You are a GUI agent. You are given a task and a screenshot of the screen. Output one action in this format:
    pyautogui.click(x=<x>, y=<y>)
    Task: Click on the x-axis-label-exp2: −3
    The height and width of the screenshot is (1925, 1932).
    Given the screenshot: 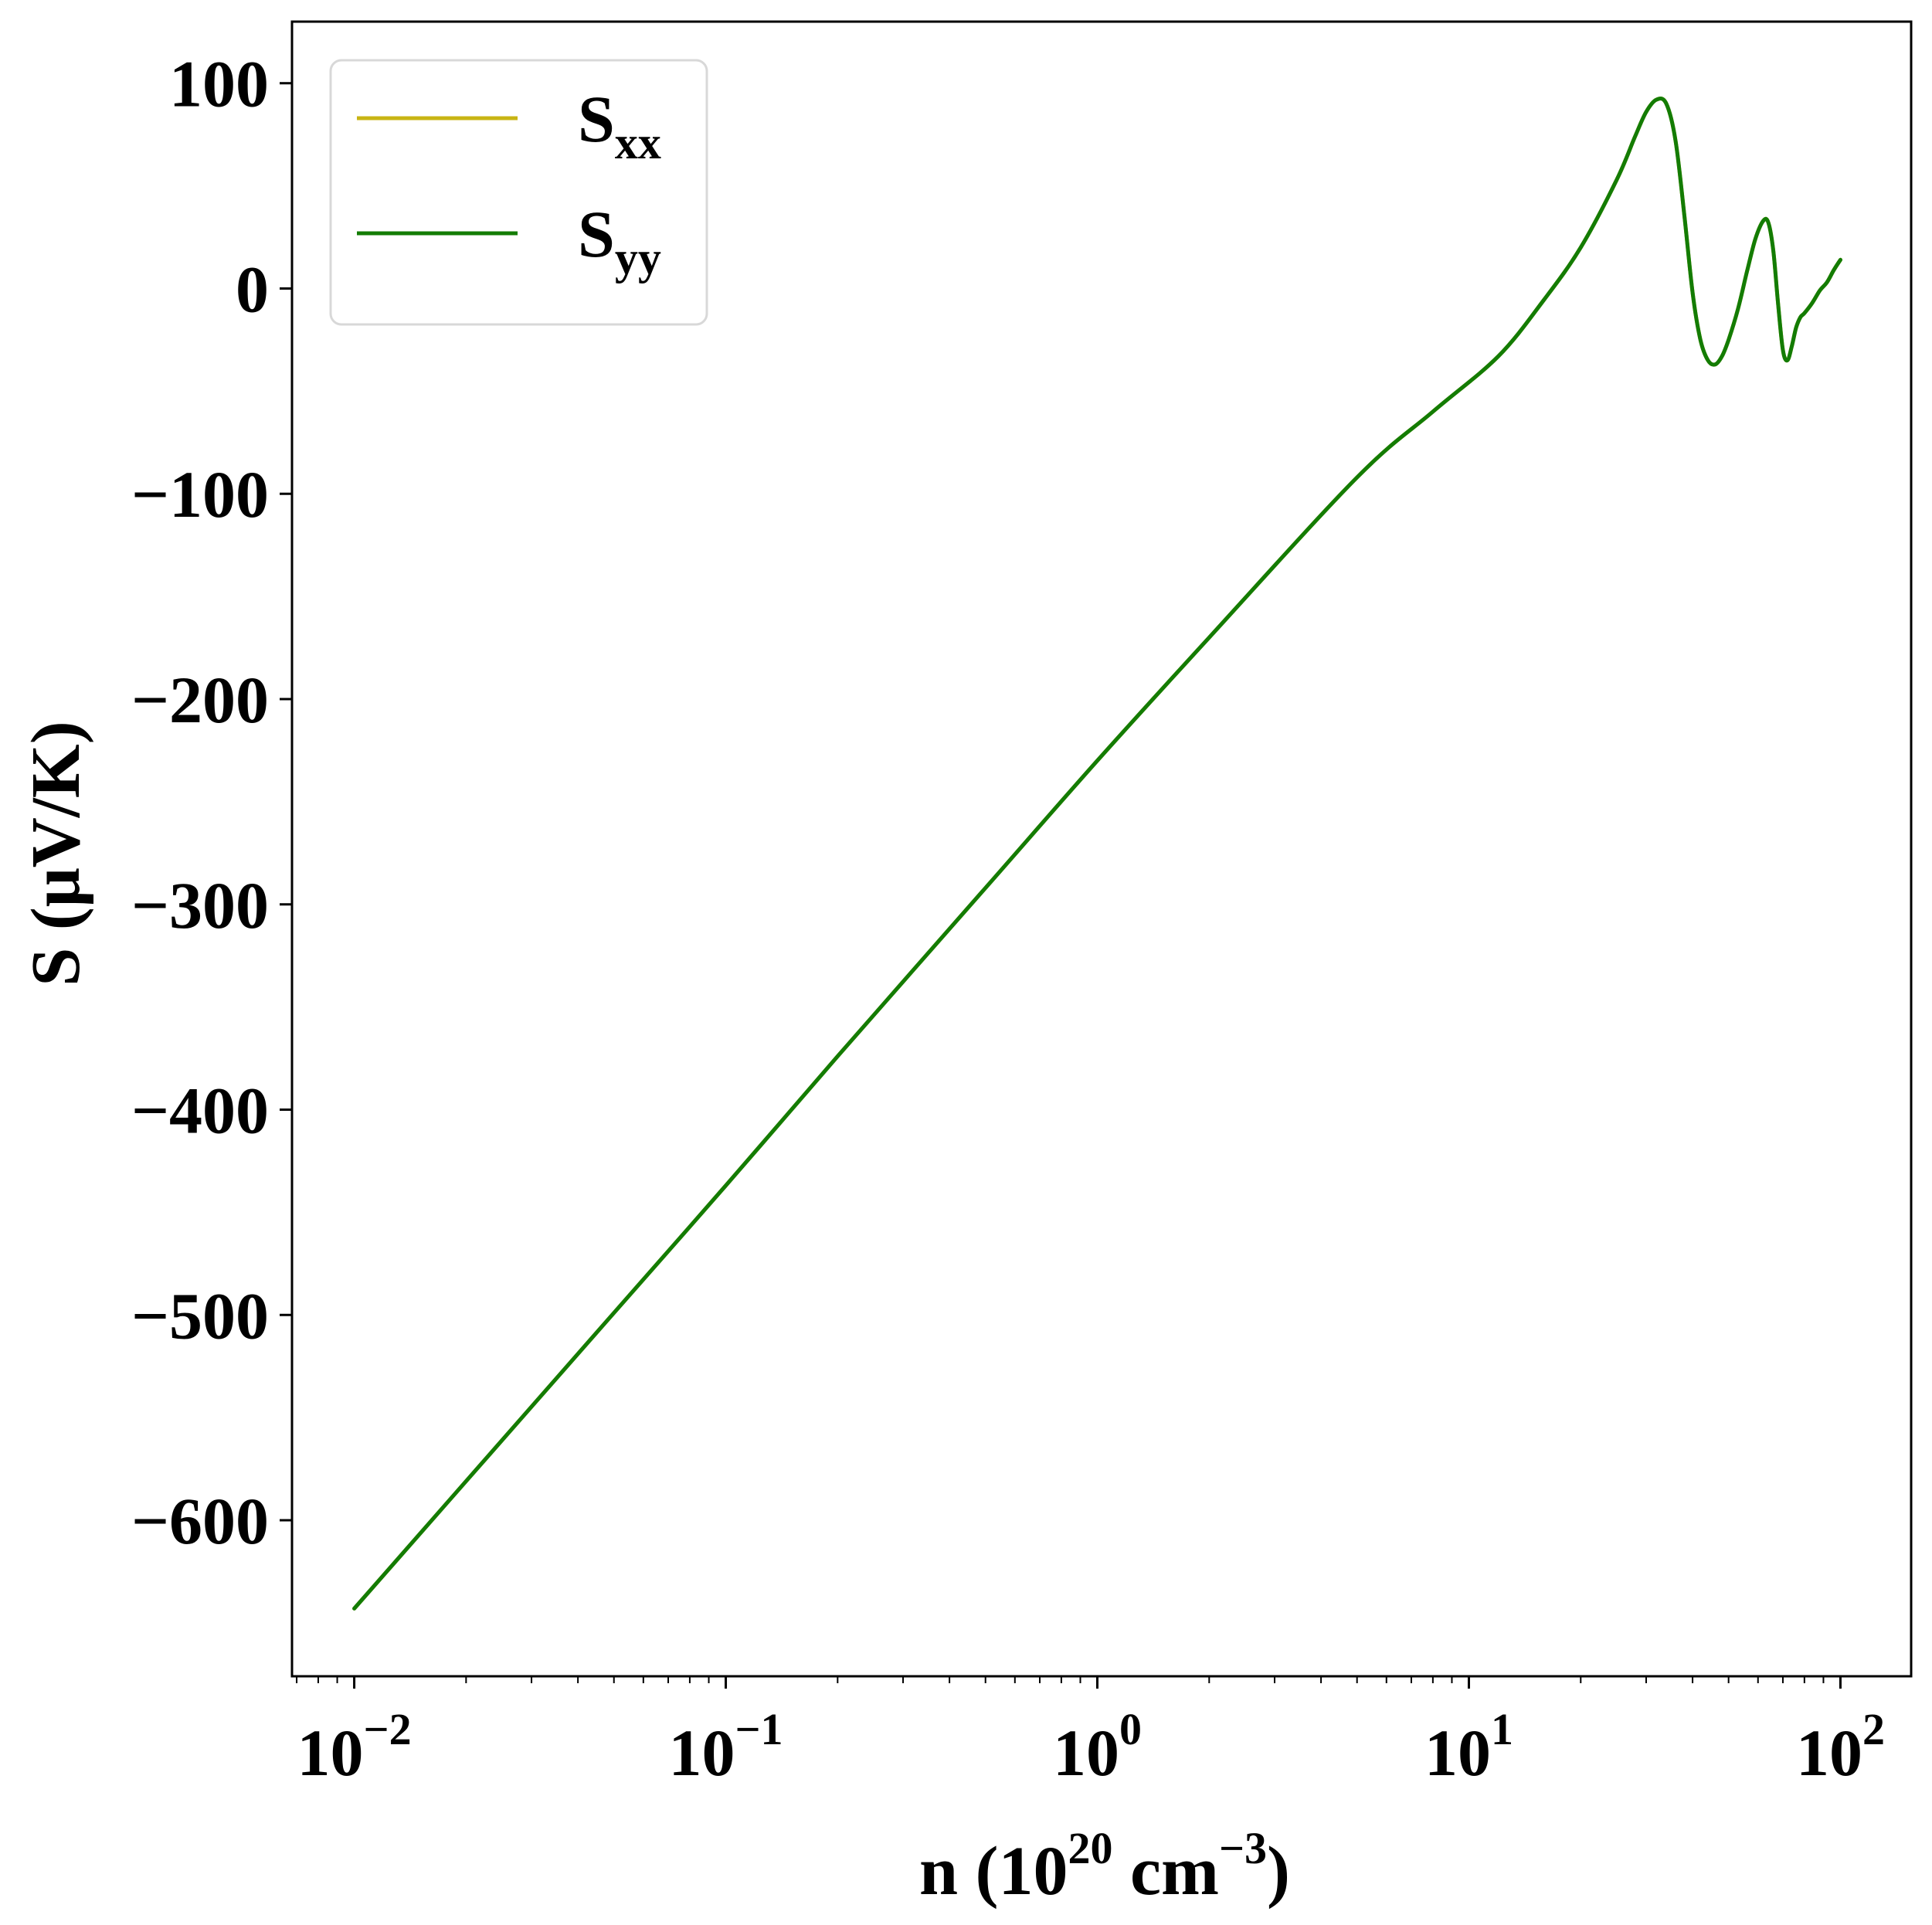 What is the action you would take?
    pyautogui.click(x=1243, y=1848)
    